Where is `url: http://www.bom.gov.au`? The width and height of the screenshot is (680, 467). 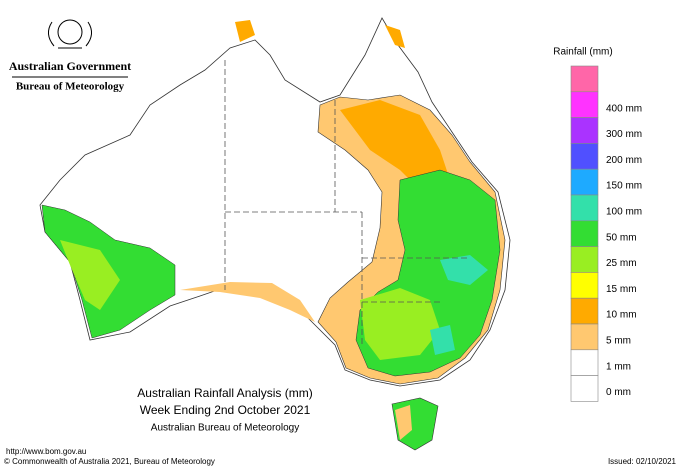
url: http://www.bom.gov.au is located at coordinates (46, 451).